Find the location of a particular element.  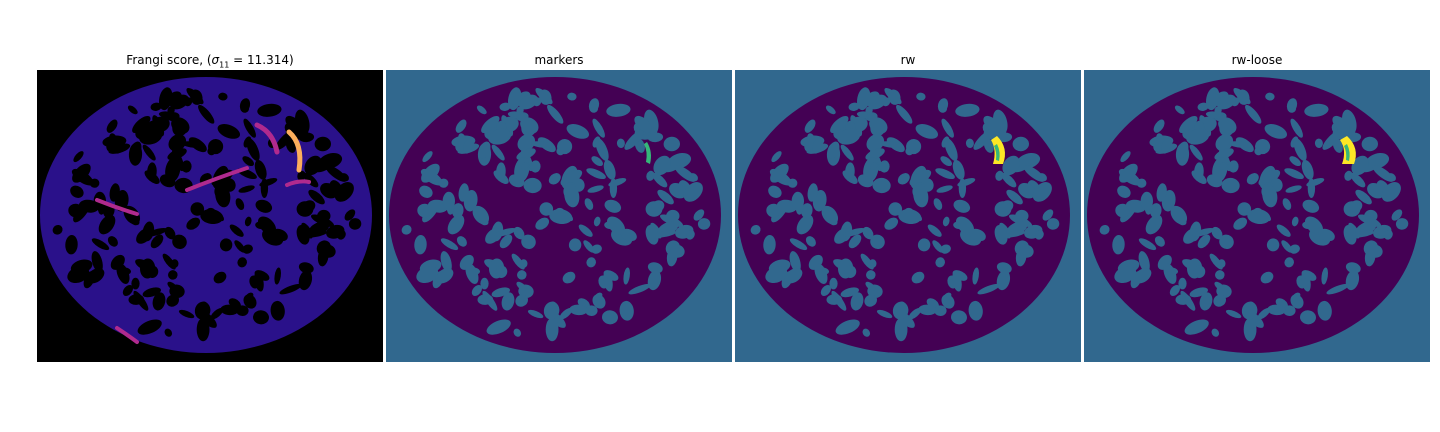

panel-title-rw: rw is located at coordinates (908, 60).